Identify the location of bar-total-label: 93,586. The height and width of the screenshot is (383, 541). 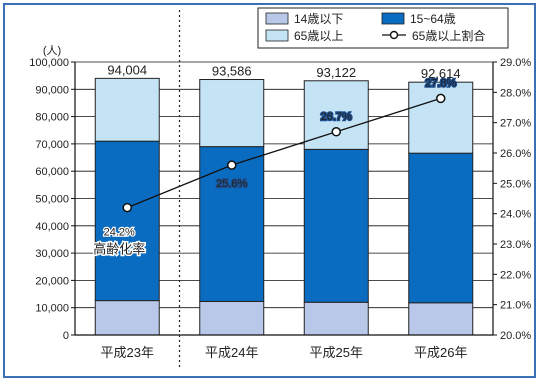
(232, 71).